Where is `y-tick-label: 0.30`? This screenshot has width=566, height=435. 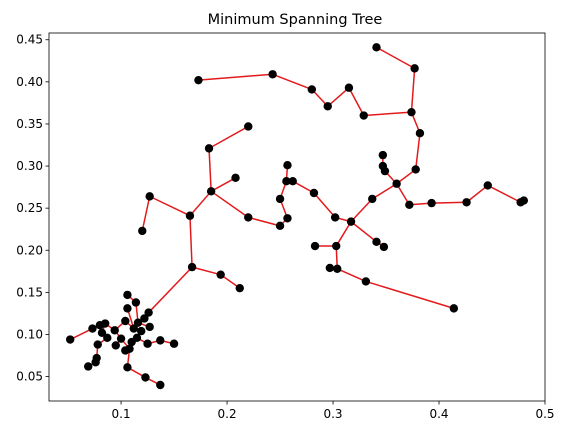 y-tick-label: 0.30 is located at coordinates (29, 166).